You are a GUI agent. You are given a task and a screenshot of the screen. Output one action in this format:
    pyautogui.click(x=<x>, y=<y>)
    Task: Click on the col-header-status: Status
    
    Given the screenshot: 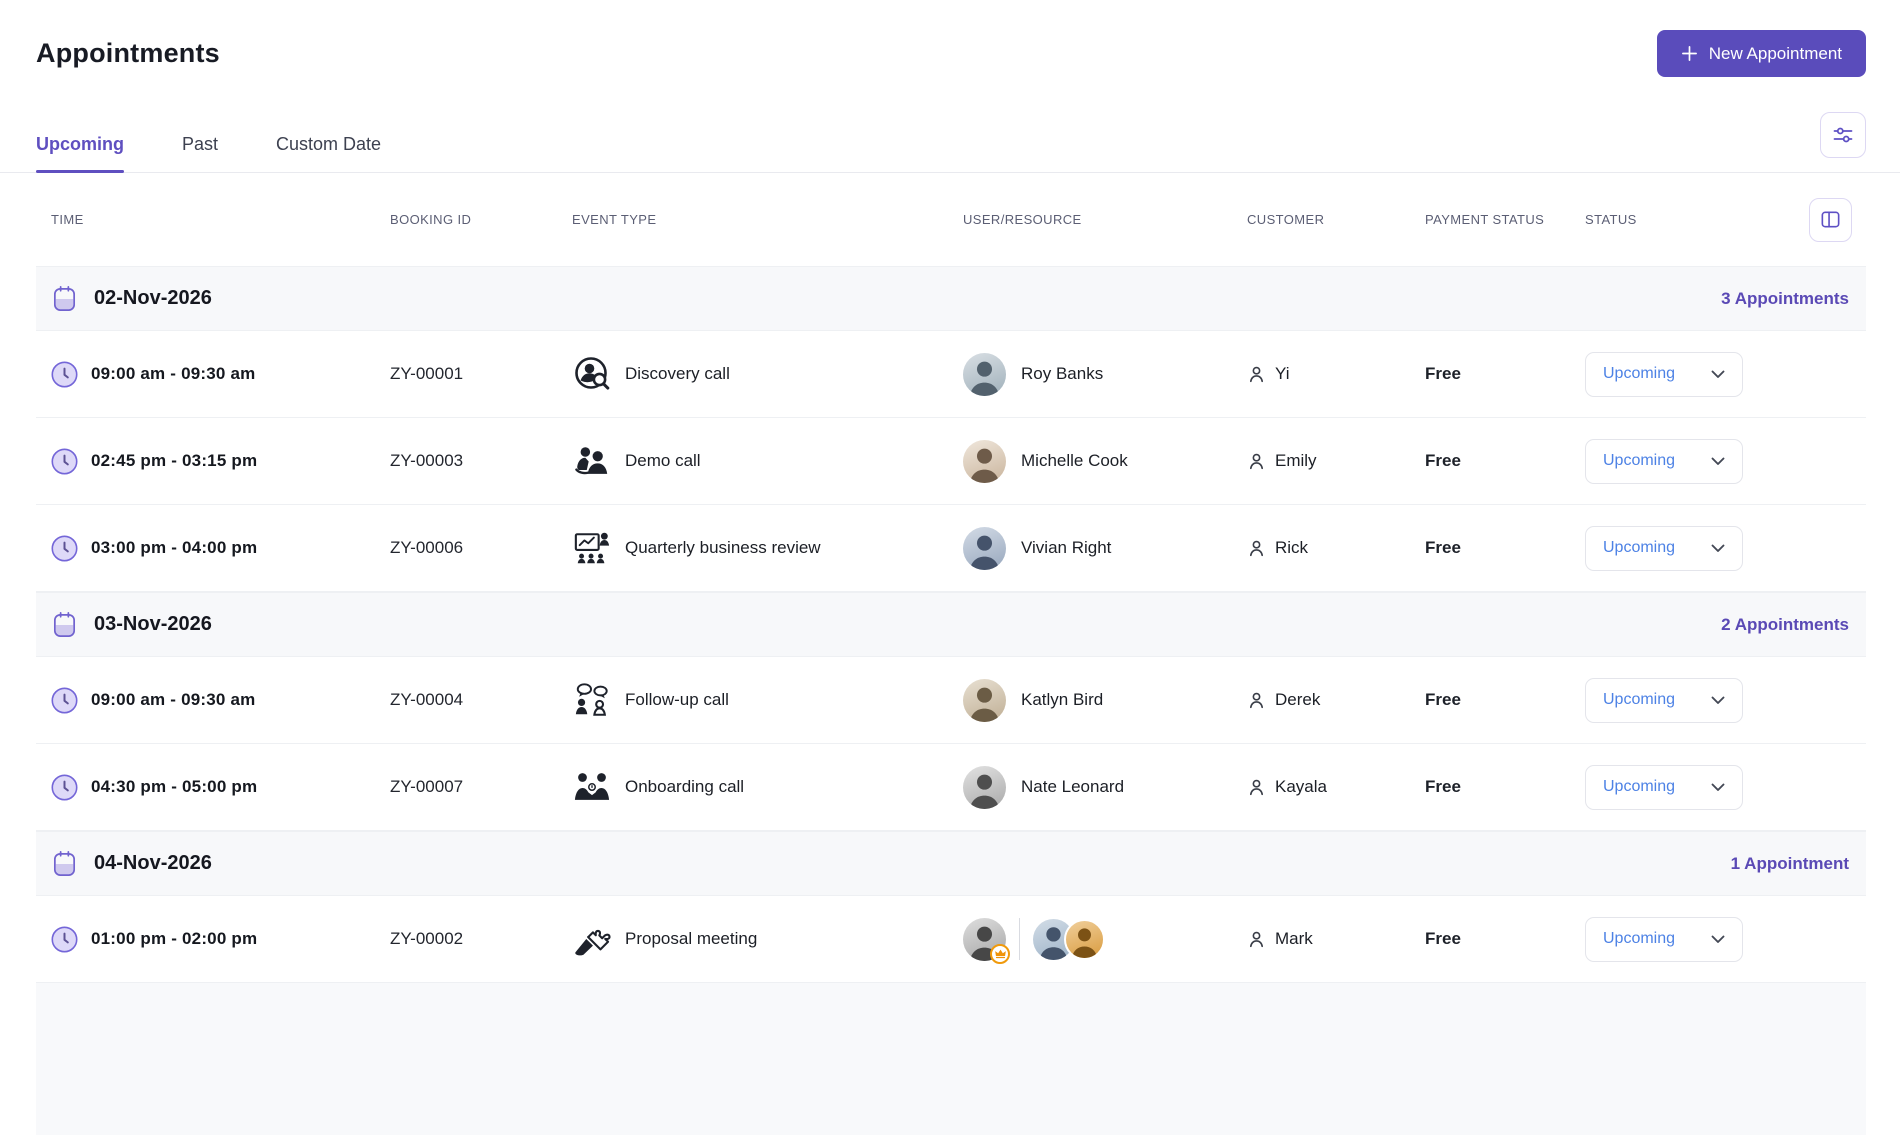 What is the action you would take?
    pyautogui.click(x=1611, y=219)
    